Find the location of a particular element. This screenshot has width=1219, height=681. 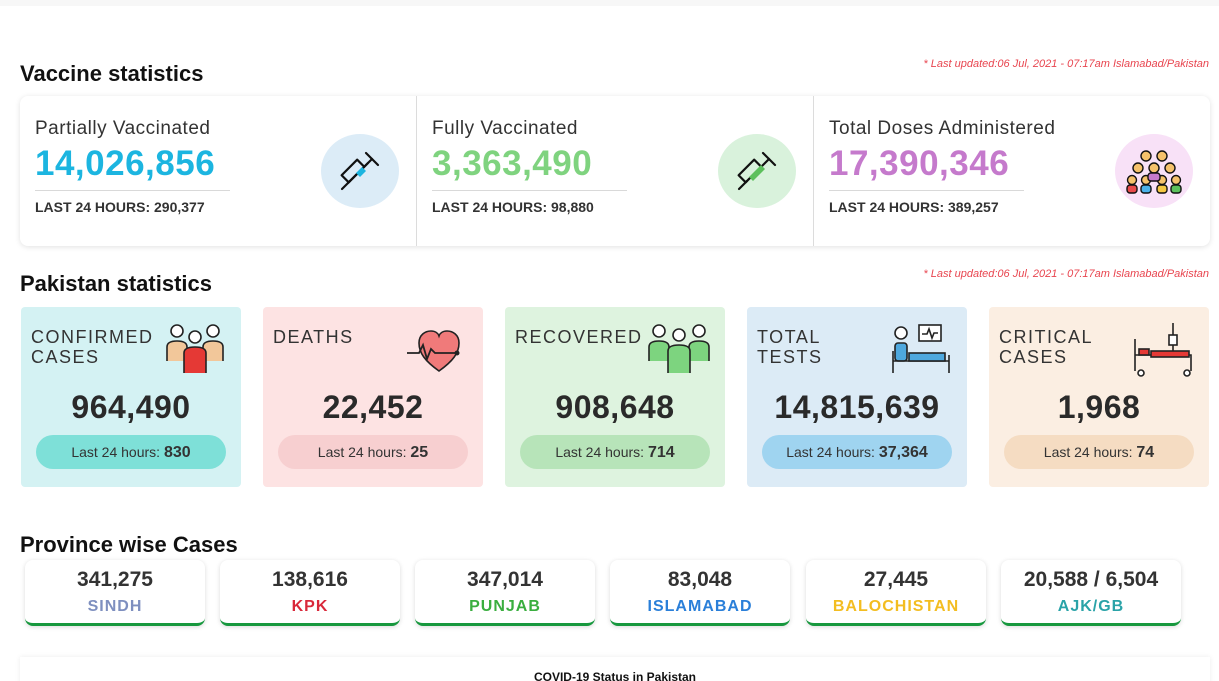

status-panel-title: COVID-19 Status in Pakistan is located at coordinates (615, 675).